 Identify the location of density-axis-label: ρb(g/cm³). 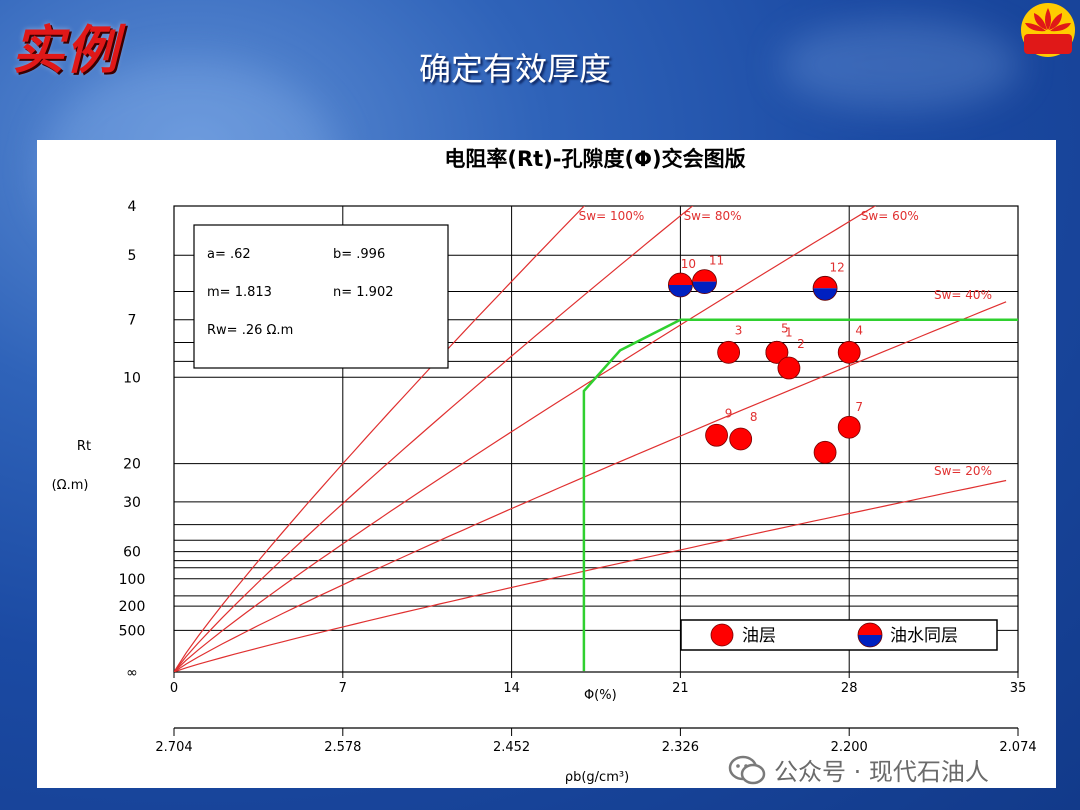
(597, 777).